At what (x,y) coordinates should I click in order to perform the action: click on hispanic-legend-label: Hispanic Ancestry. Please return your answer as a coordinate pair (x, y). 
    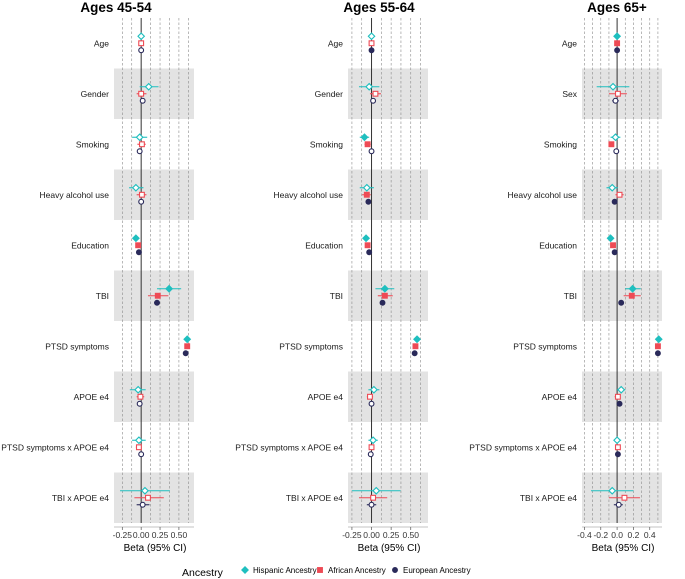
    Looking at the image, I should click on (285, 570).